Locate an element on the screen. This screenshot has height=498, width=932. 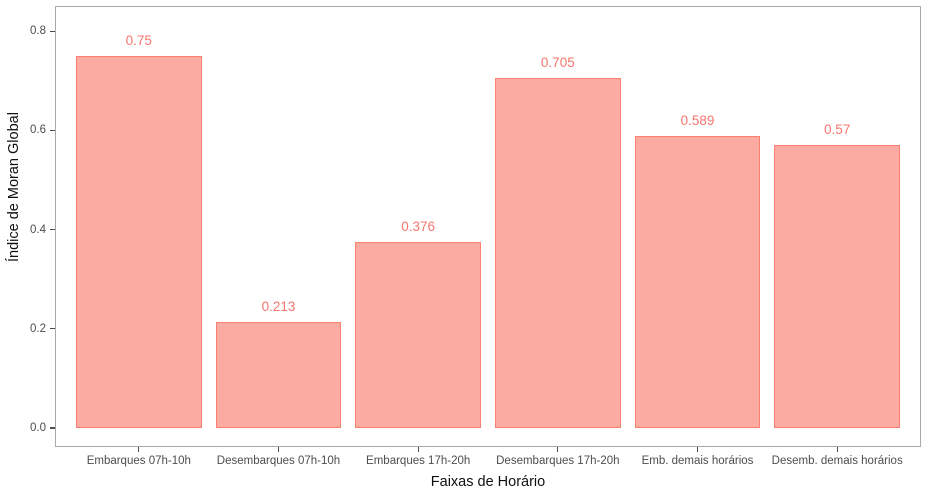
x-tick-label: Emb. demais horários is located at coordinates (697, 461).